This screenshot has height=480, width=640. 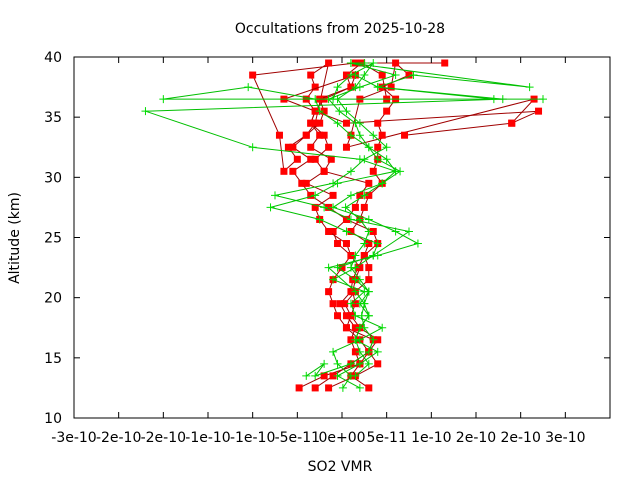 What do you see at coordinates (340, 29) in the screenshot?
I see `chart-title: Occultations from 2025-10-28` at bounding box center [340, 29].